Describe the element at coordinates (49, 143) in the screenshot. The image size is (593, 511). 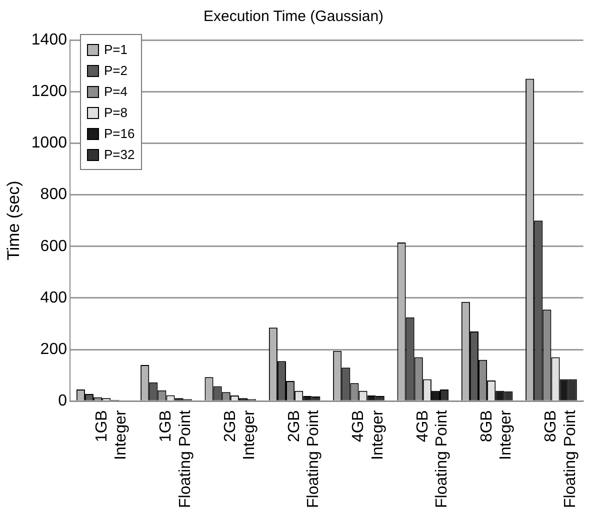
I see `y-tick-label: 1000` at that location.